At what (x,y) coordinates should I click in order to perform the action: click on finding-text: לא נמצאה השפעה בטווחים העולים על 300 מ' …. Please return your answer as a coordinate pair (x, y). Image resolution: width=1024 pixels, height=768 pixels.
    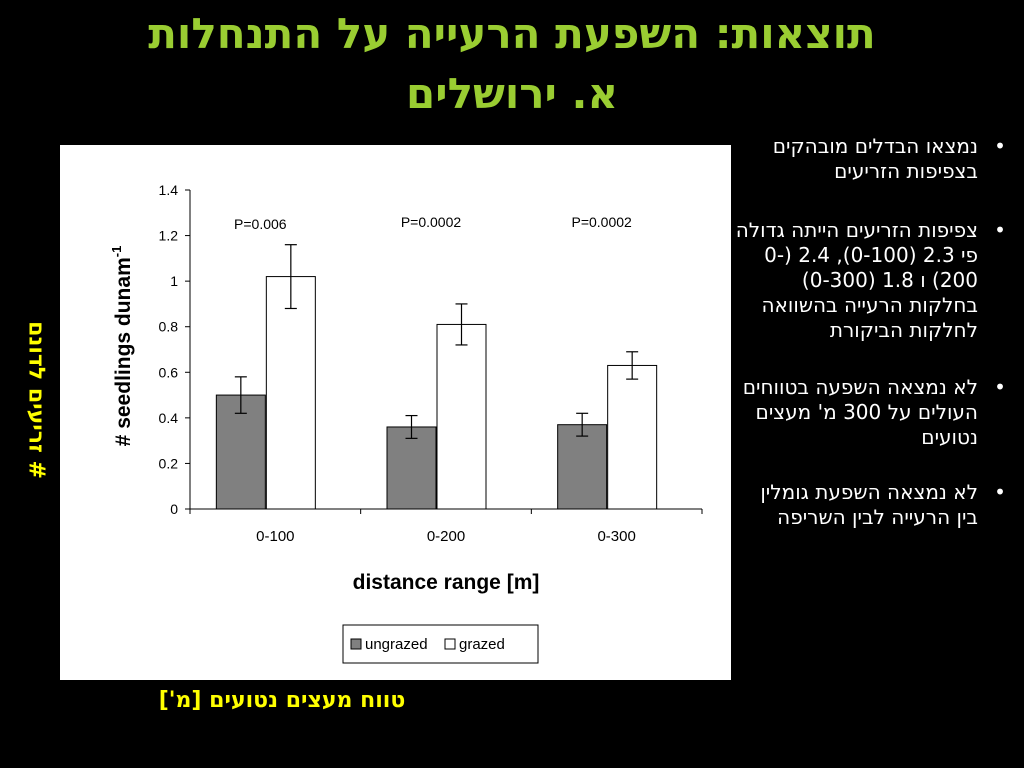
    Looking at the image, I should click on (860, 412).